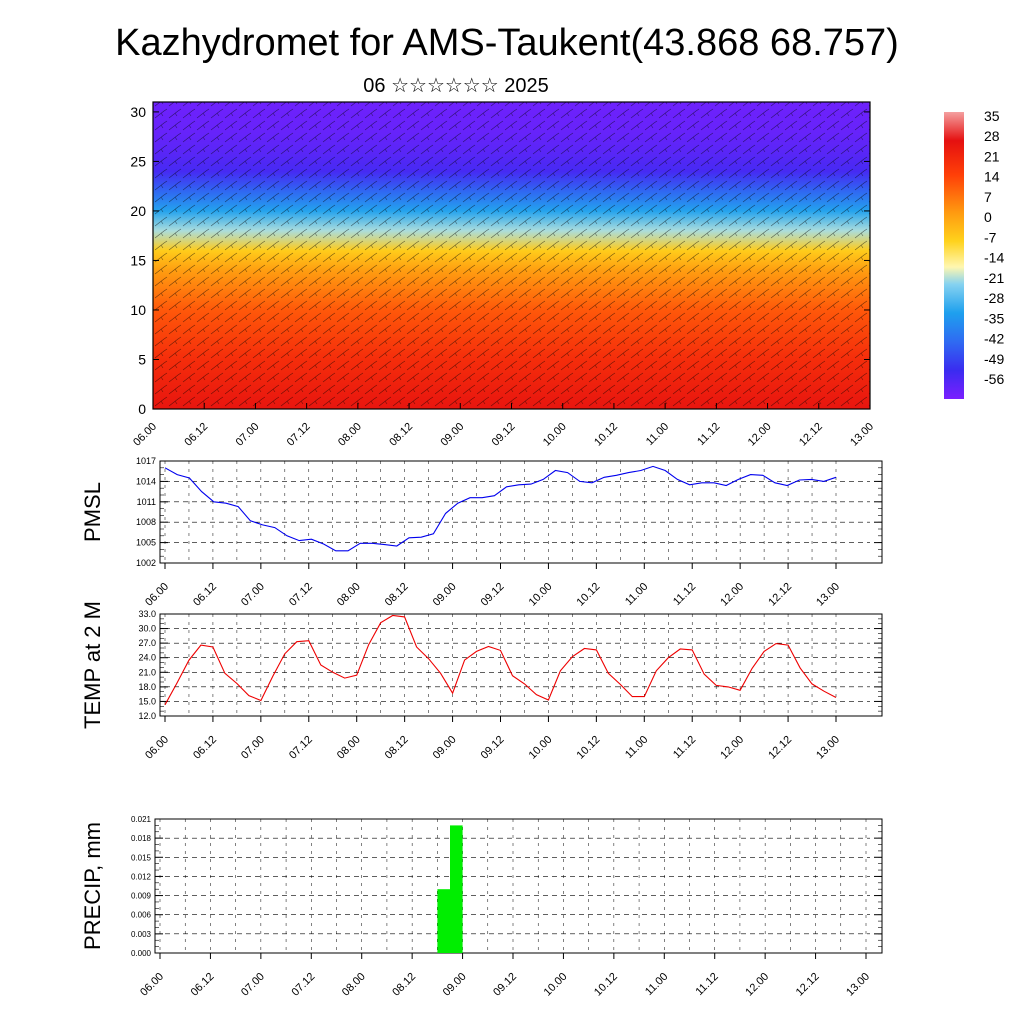  I want to click on precip-y-tick-label: 0.009, so click(141, 896).